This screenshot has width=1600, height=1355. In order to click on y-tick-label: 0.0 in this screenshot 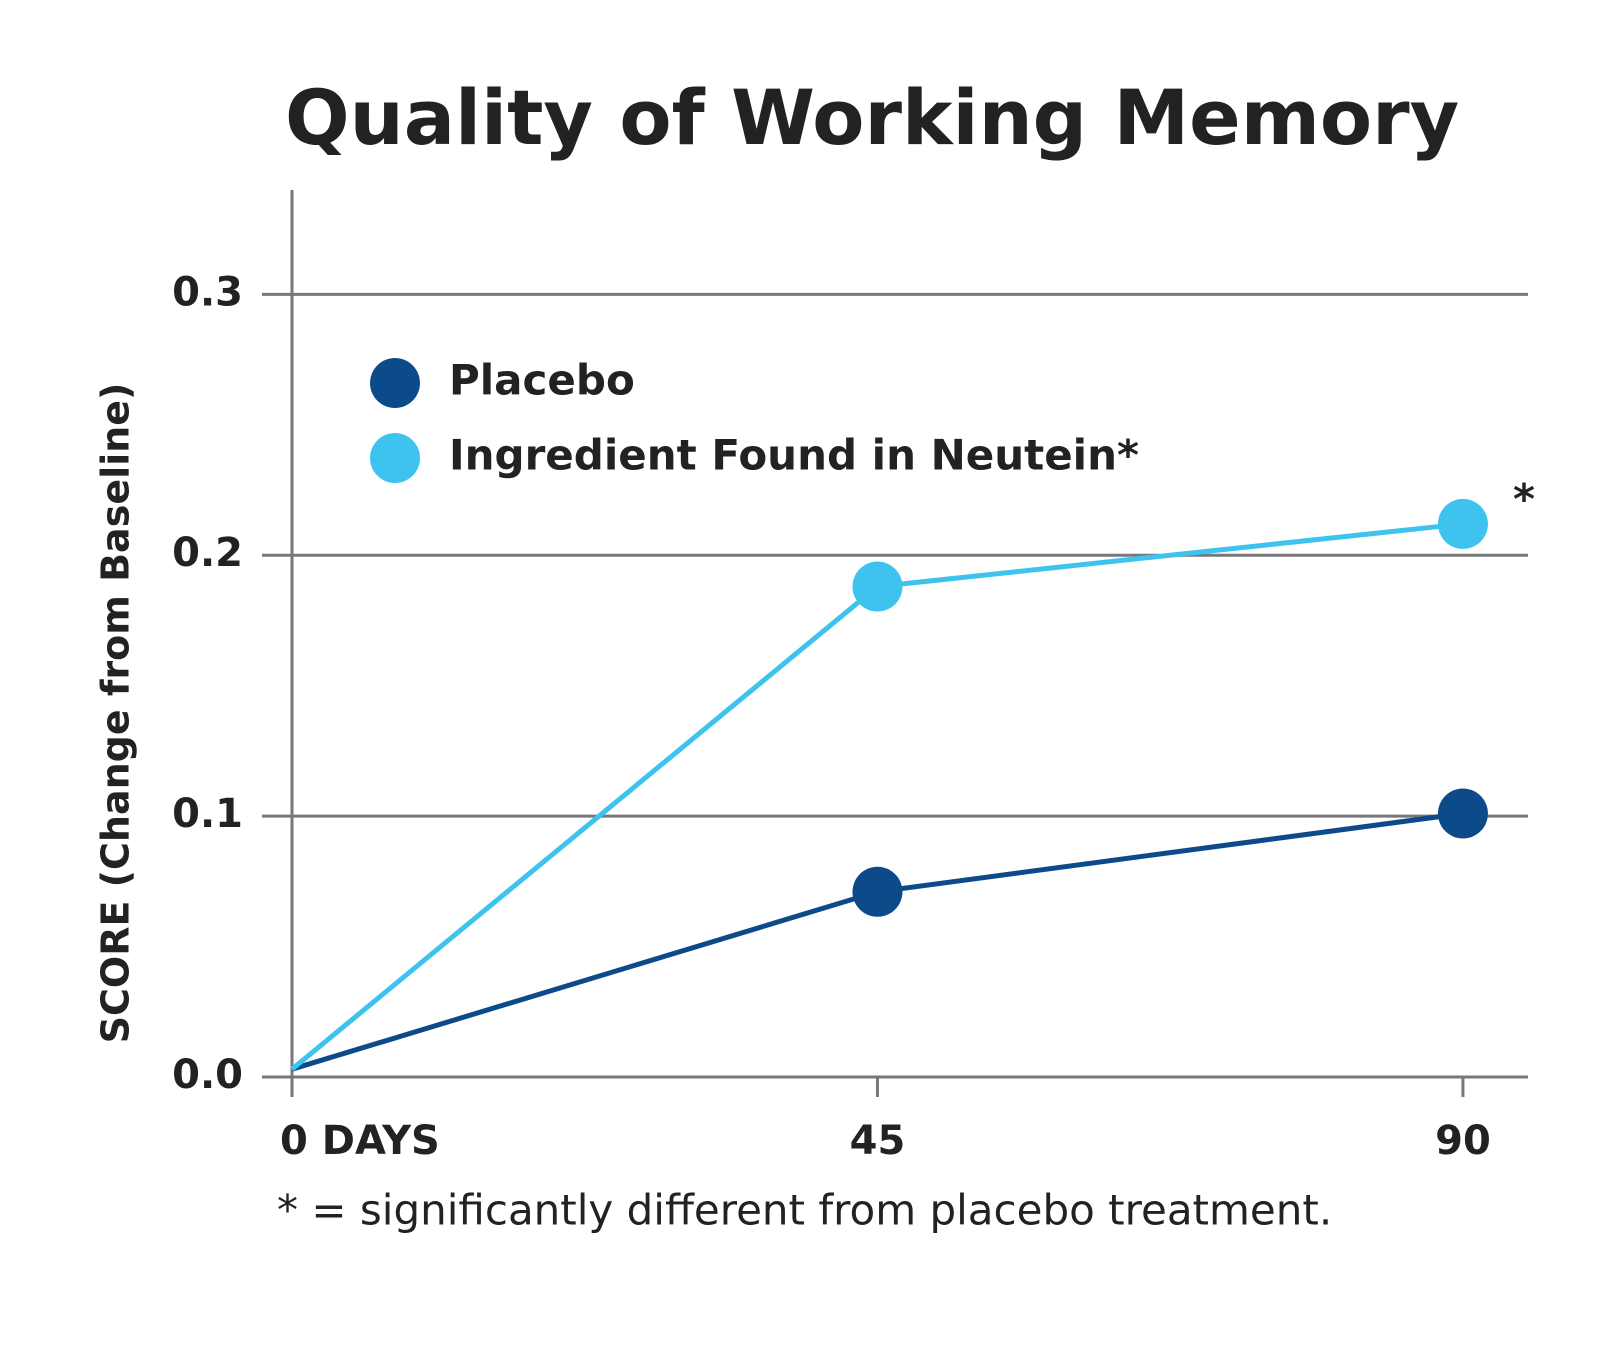, I will do `click(207, 1075)`.